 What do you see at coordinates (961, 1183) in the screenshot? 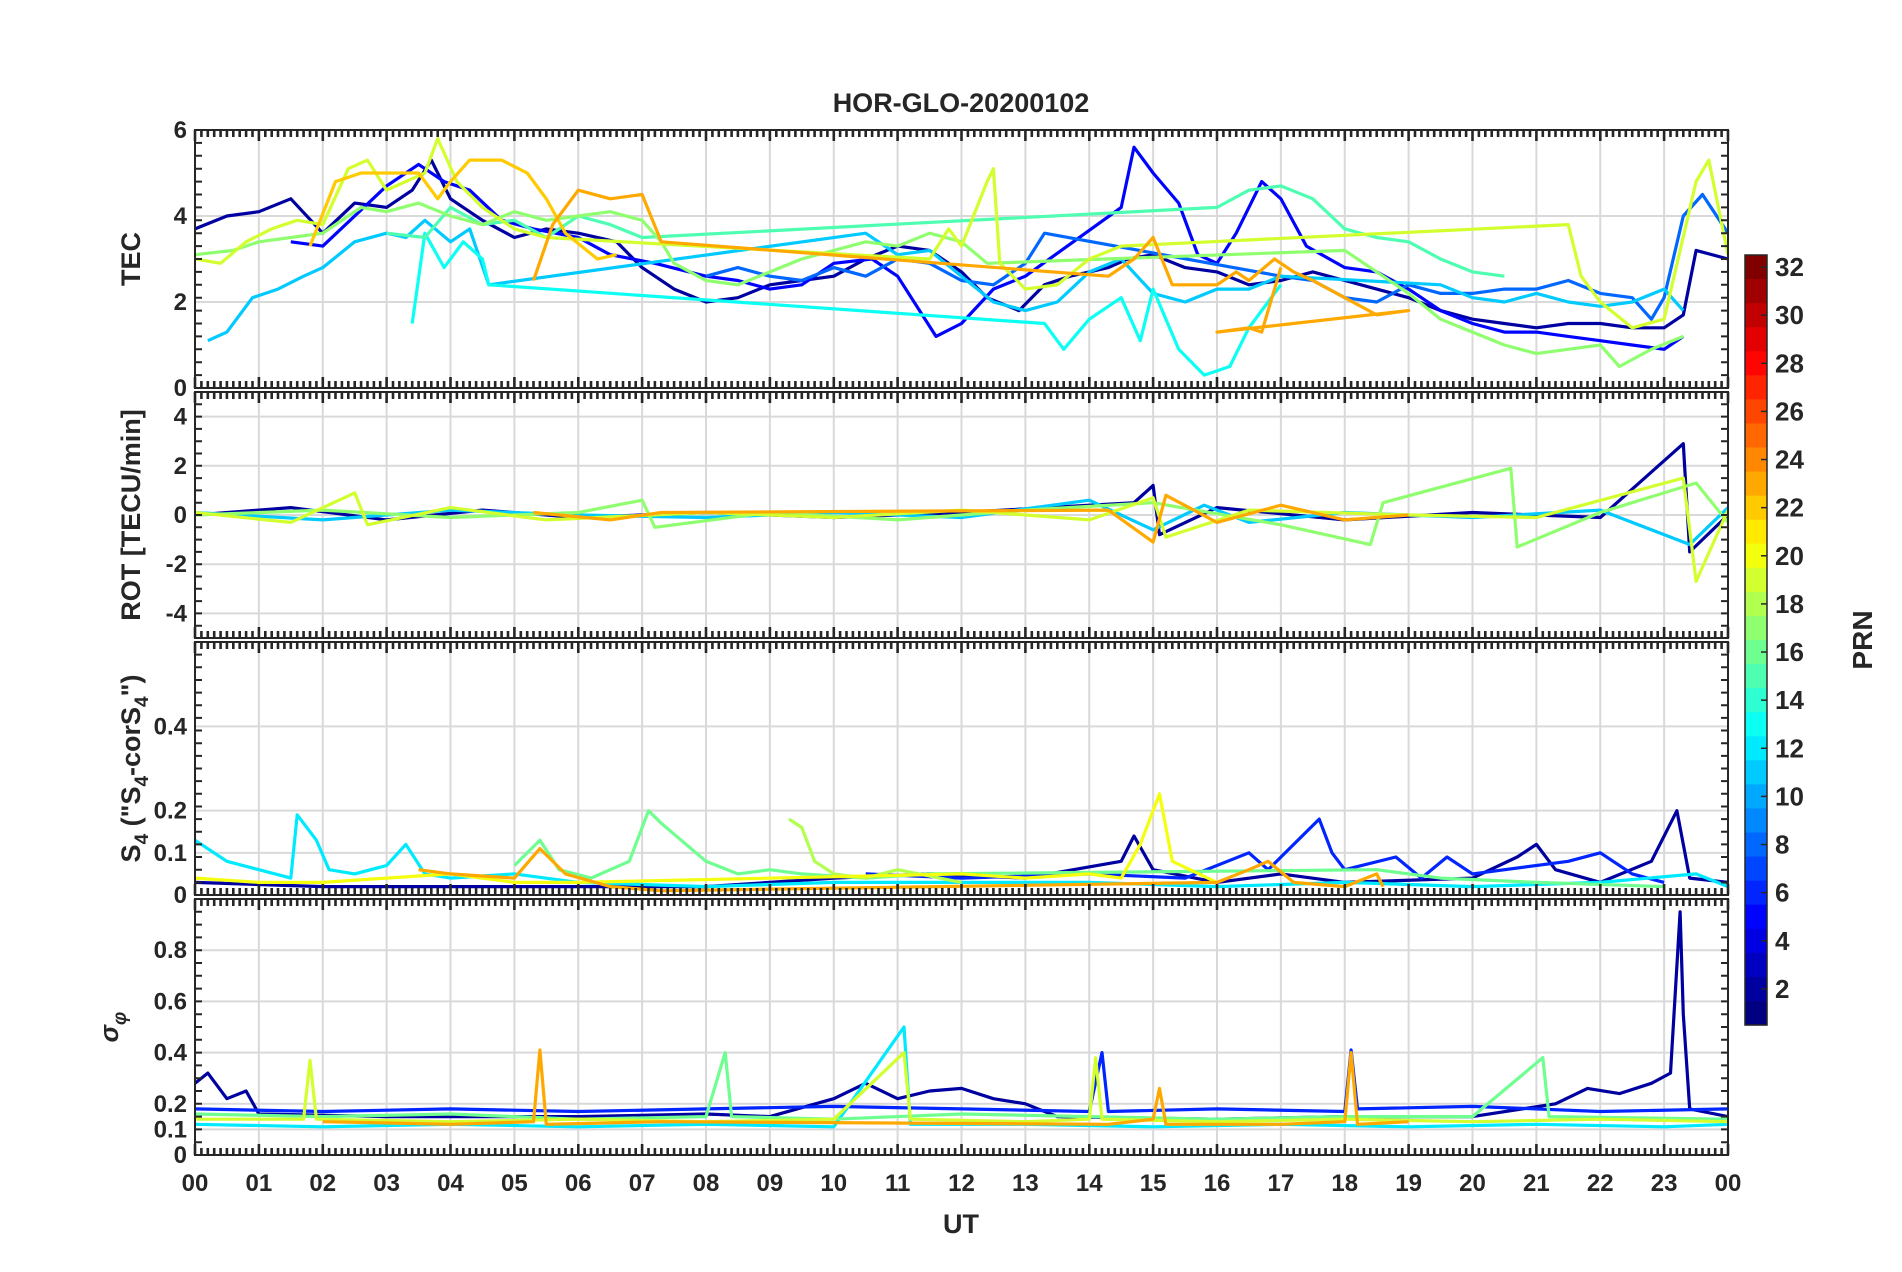
I see `x-tick-label: 12` at bounding box center [961, 1183].